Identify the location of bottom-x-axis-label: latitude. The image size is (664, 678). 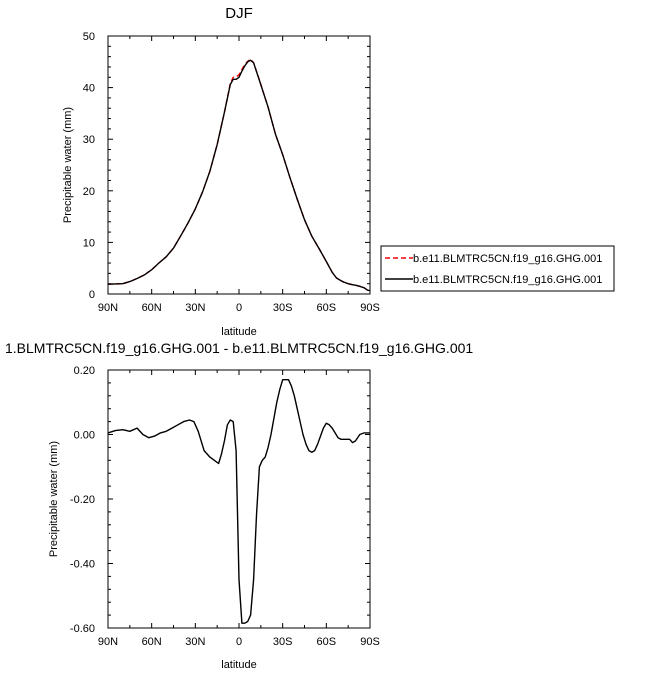
(238, 665).